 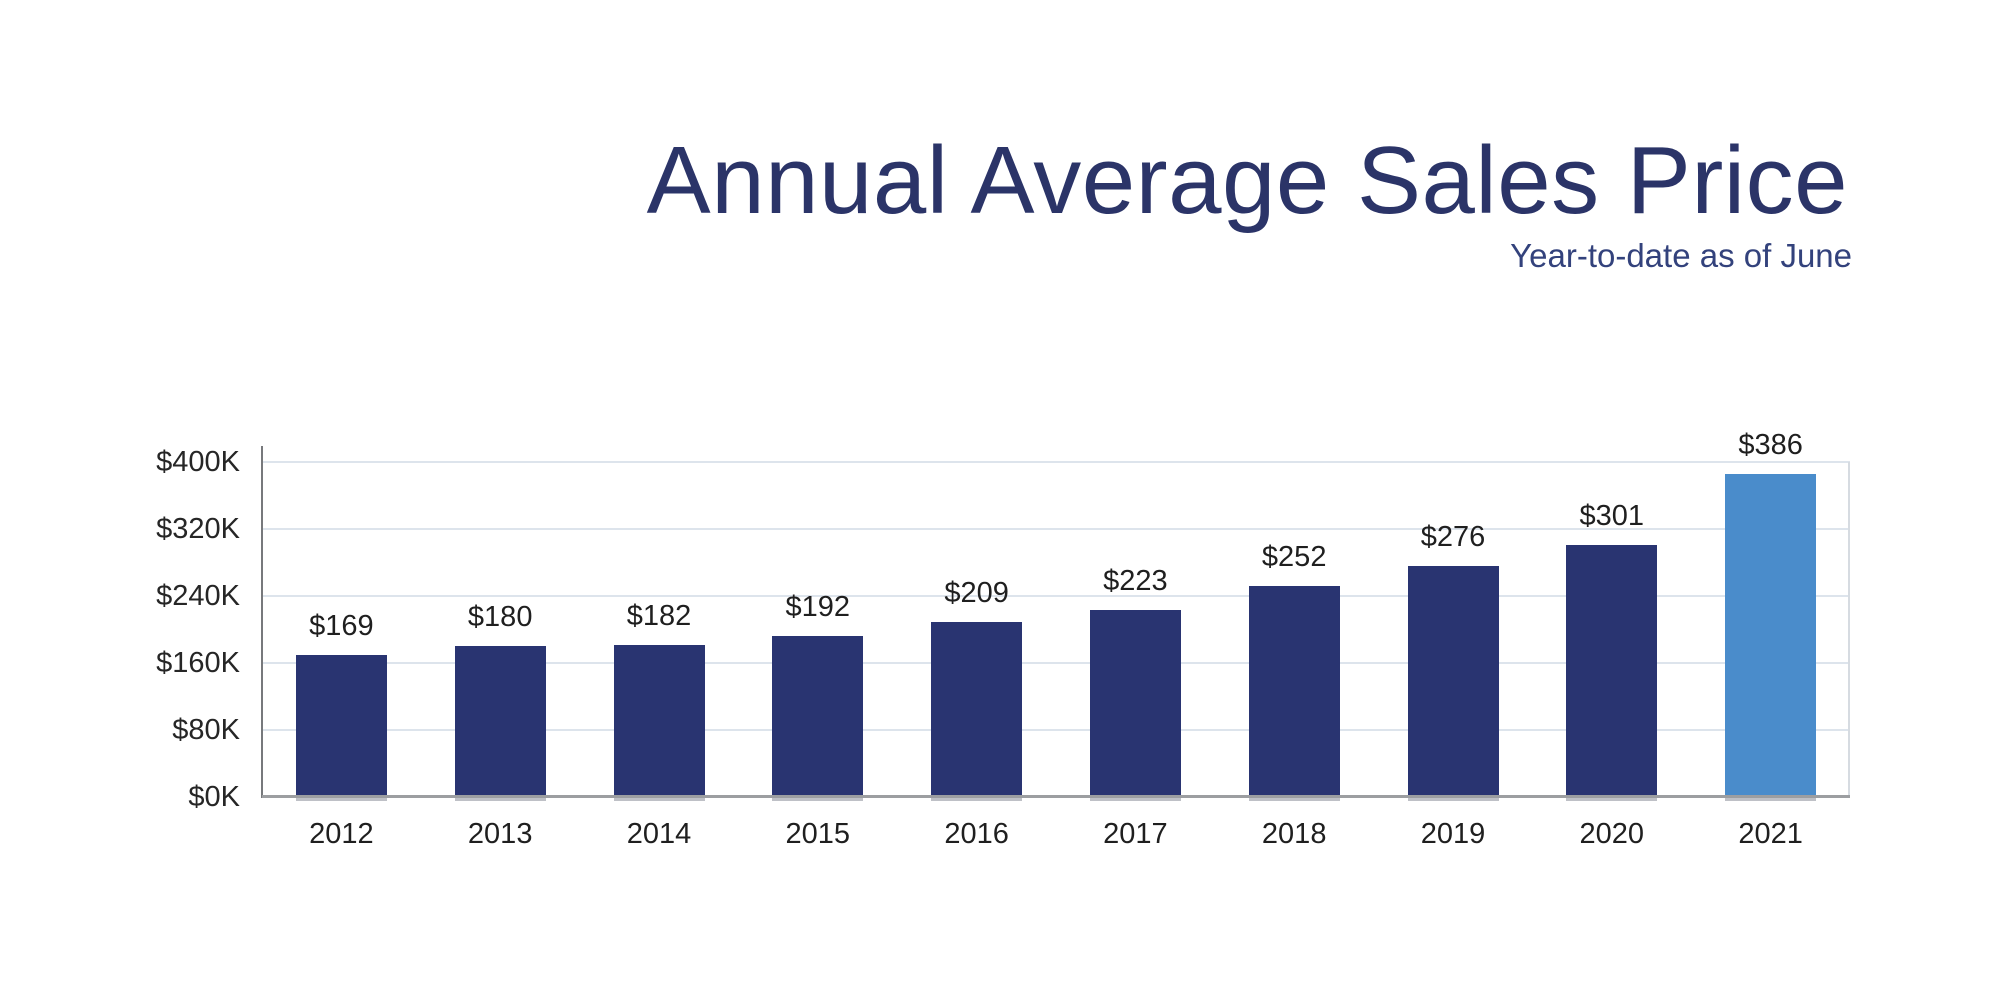 What do you see at coordinates (206, 730) in the screenshot?
I see `y-axis-tick-label: $80K` at bounding box center [206, 730].